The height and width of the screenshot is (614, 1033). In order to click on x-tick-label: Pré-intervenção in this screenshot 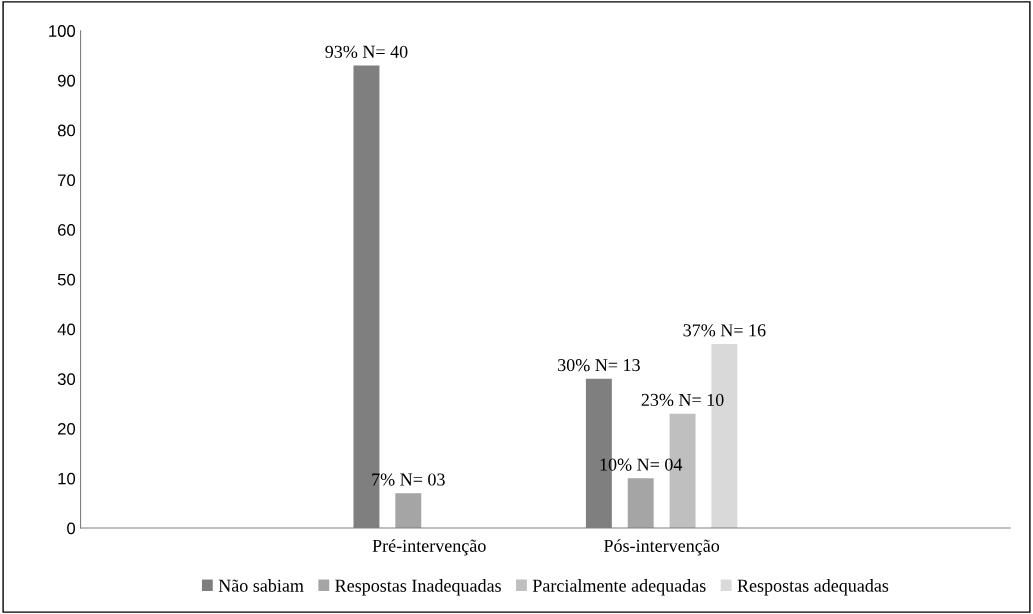, I will do `click(429, 547)`.